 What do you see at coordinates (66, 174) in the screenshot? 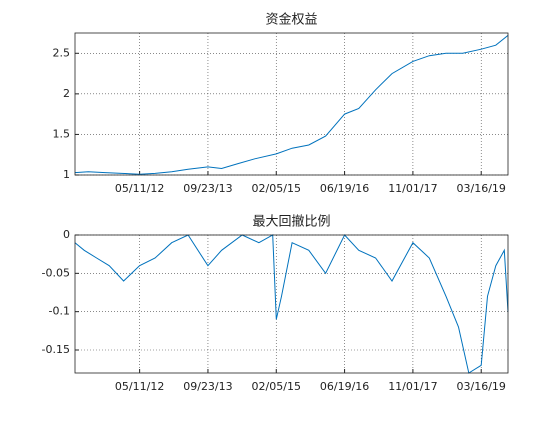
I see `y-tick-label: 1` at bounding box center [66, 174].